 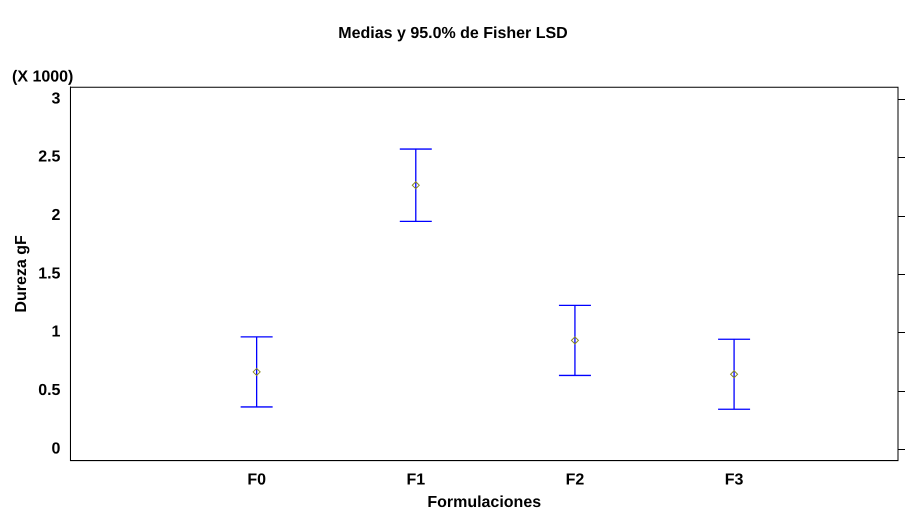 What do you see at coordinates (56, 215) in the screenshot?
I see `y-tick-label: 2` at bounding box center [56, 215].